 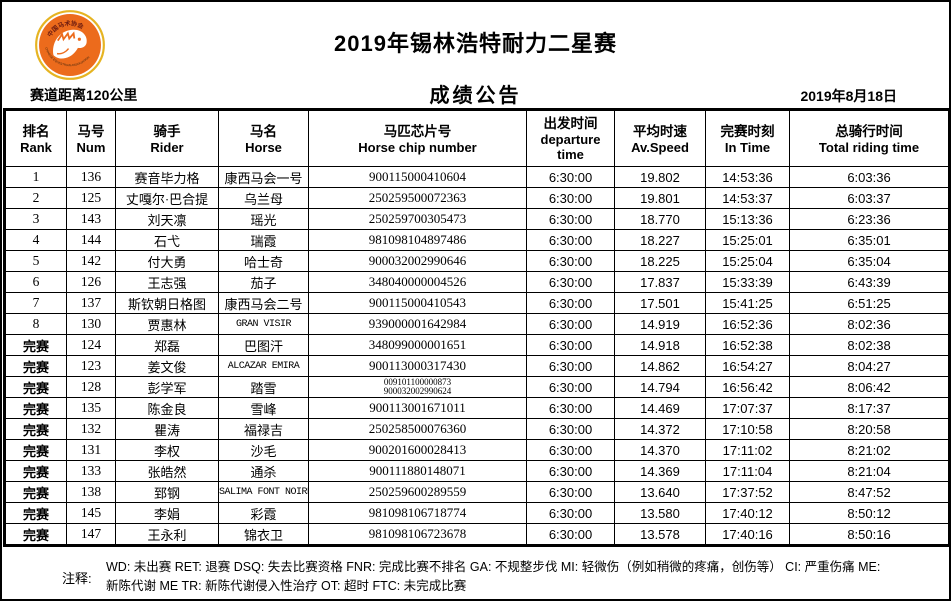 I want to click on horse-cell: 康西马会一号, so click(x=263, y=177).